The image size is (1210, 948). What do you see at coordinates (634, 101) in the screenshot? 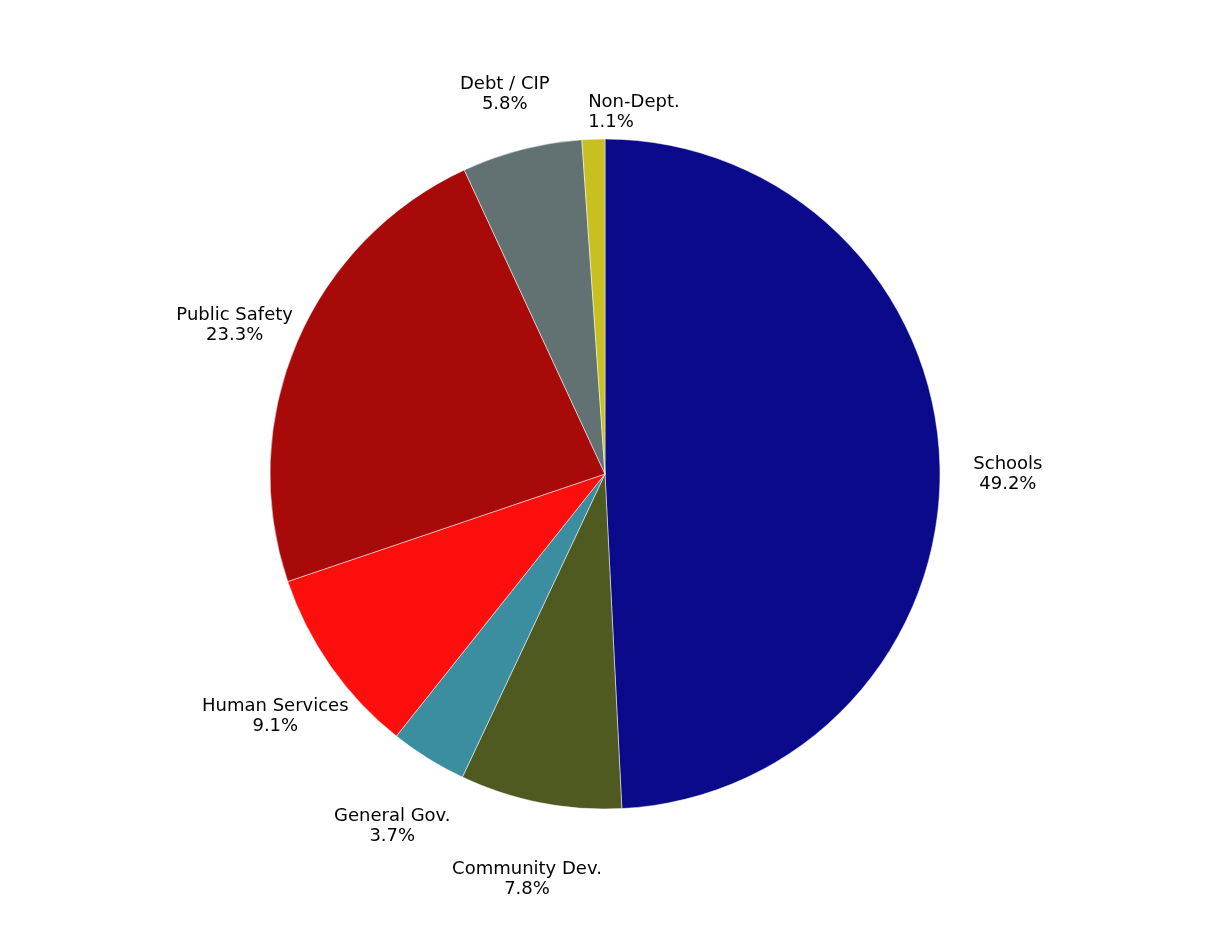
I see `slice-label: Non-Dept.` at bounding box center [634, 101].